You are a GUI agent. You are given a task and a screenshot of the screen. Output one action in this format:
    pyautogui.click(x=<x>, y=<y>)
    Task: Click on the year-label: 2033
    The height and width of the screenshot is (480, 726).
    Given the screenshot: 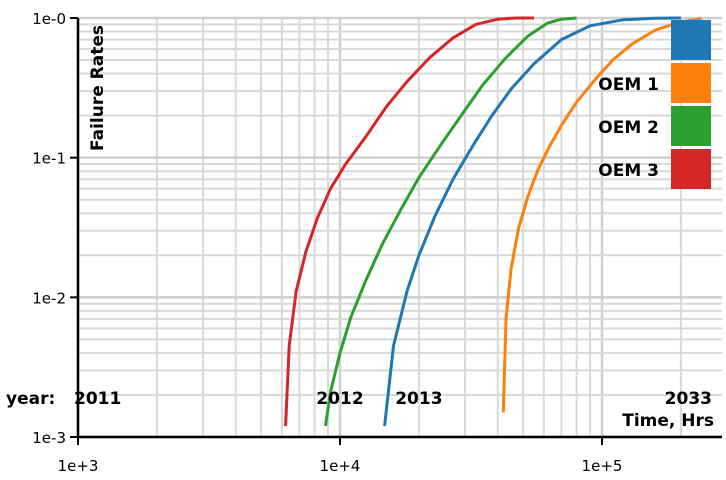 What is the action you would take?
    pyautogui.click(x=688, y=399)
    